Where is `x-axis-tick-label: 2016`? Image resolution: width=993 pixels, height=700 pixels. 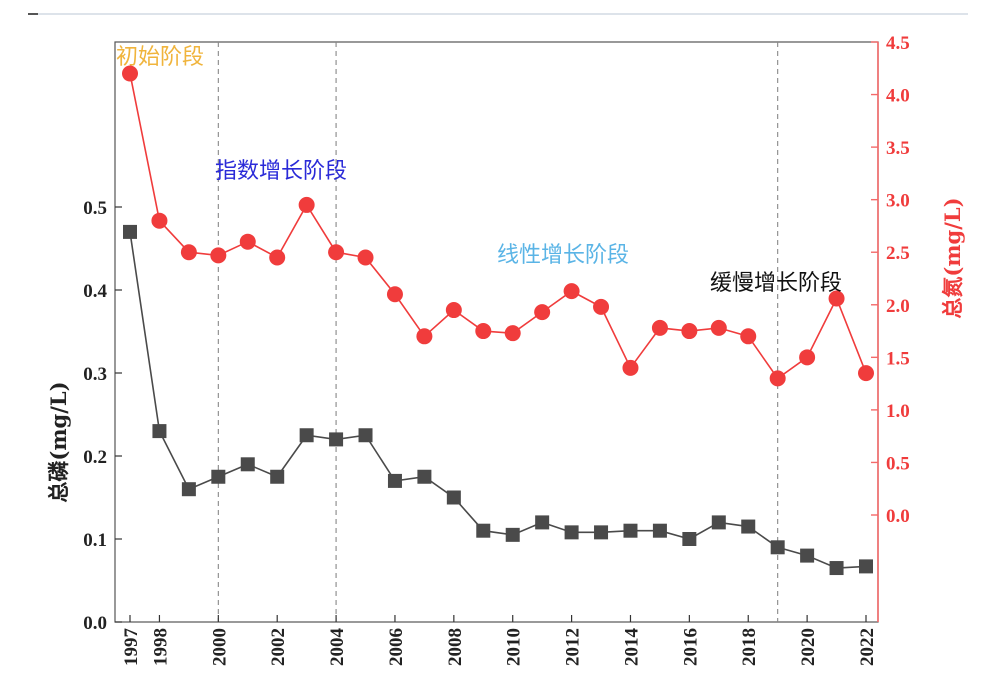
x-axis-tick-label: 2016 is located at coordinates (690, 647).